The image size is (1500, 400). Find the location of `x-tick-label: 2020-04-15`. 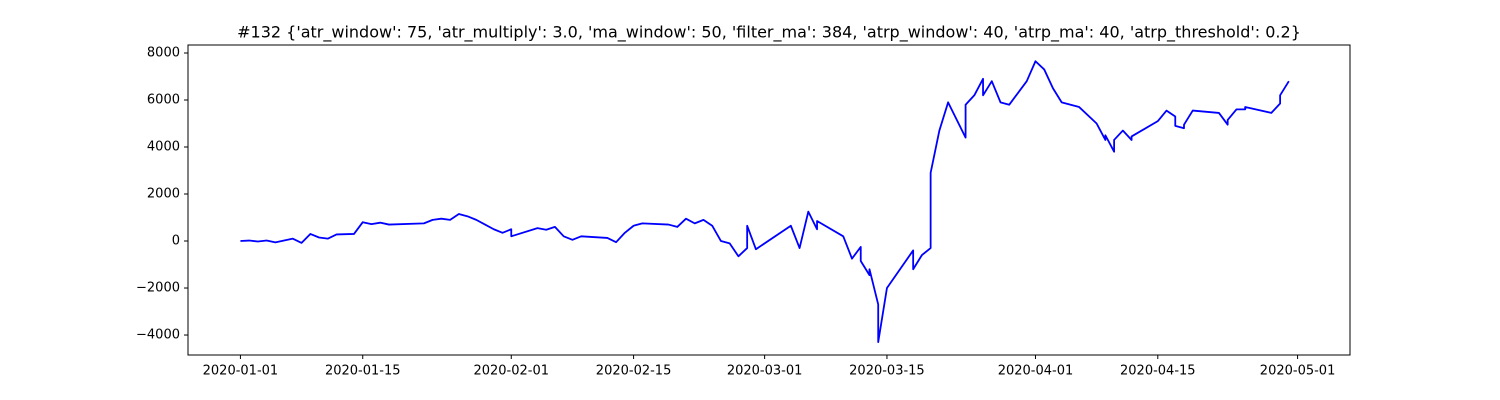

x-tick-label: 2020-04-15 is located at coordinates (1158, 371).